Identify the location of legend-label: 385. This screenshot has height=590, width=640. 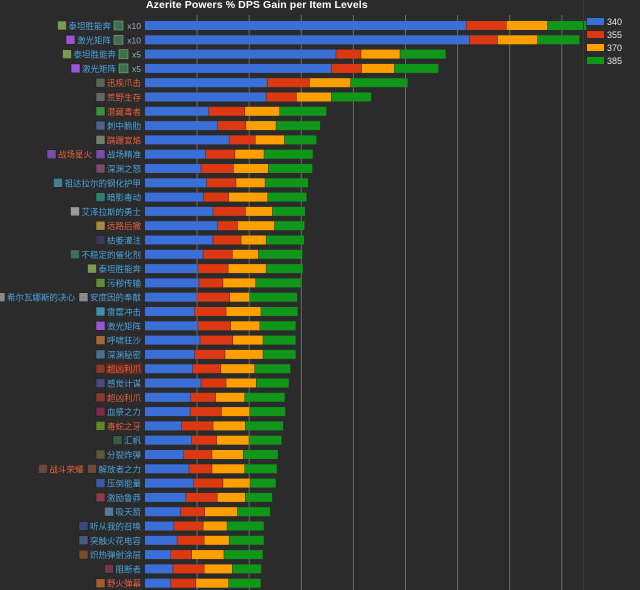
(615, 60).